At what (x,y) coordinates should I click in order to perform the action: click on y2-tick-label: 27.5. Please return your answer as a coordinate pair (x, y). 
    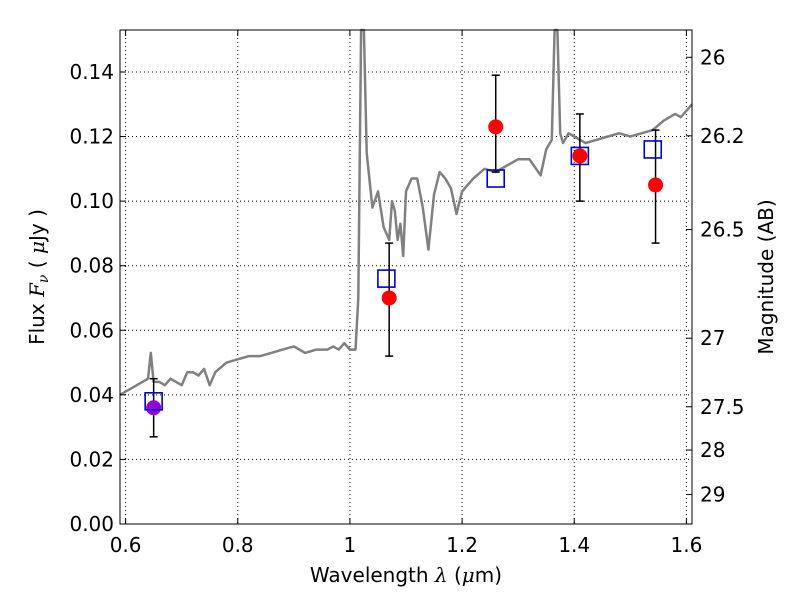
    Looking at the image, I should click on (722, 407).